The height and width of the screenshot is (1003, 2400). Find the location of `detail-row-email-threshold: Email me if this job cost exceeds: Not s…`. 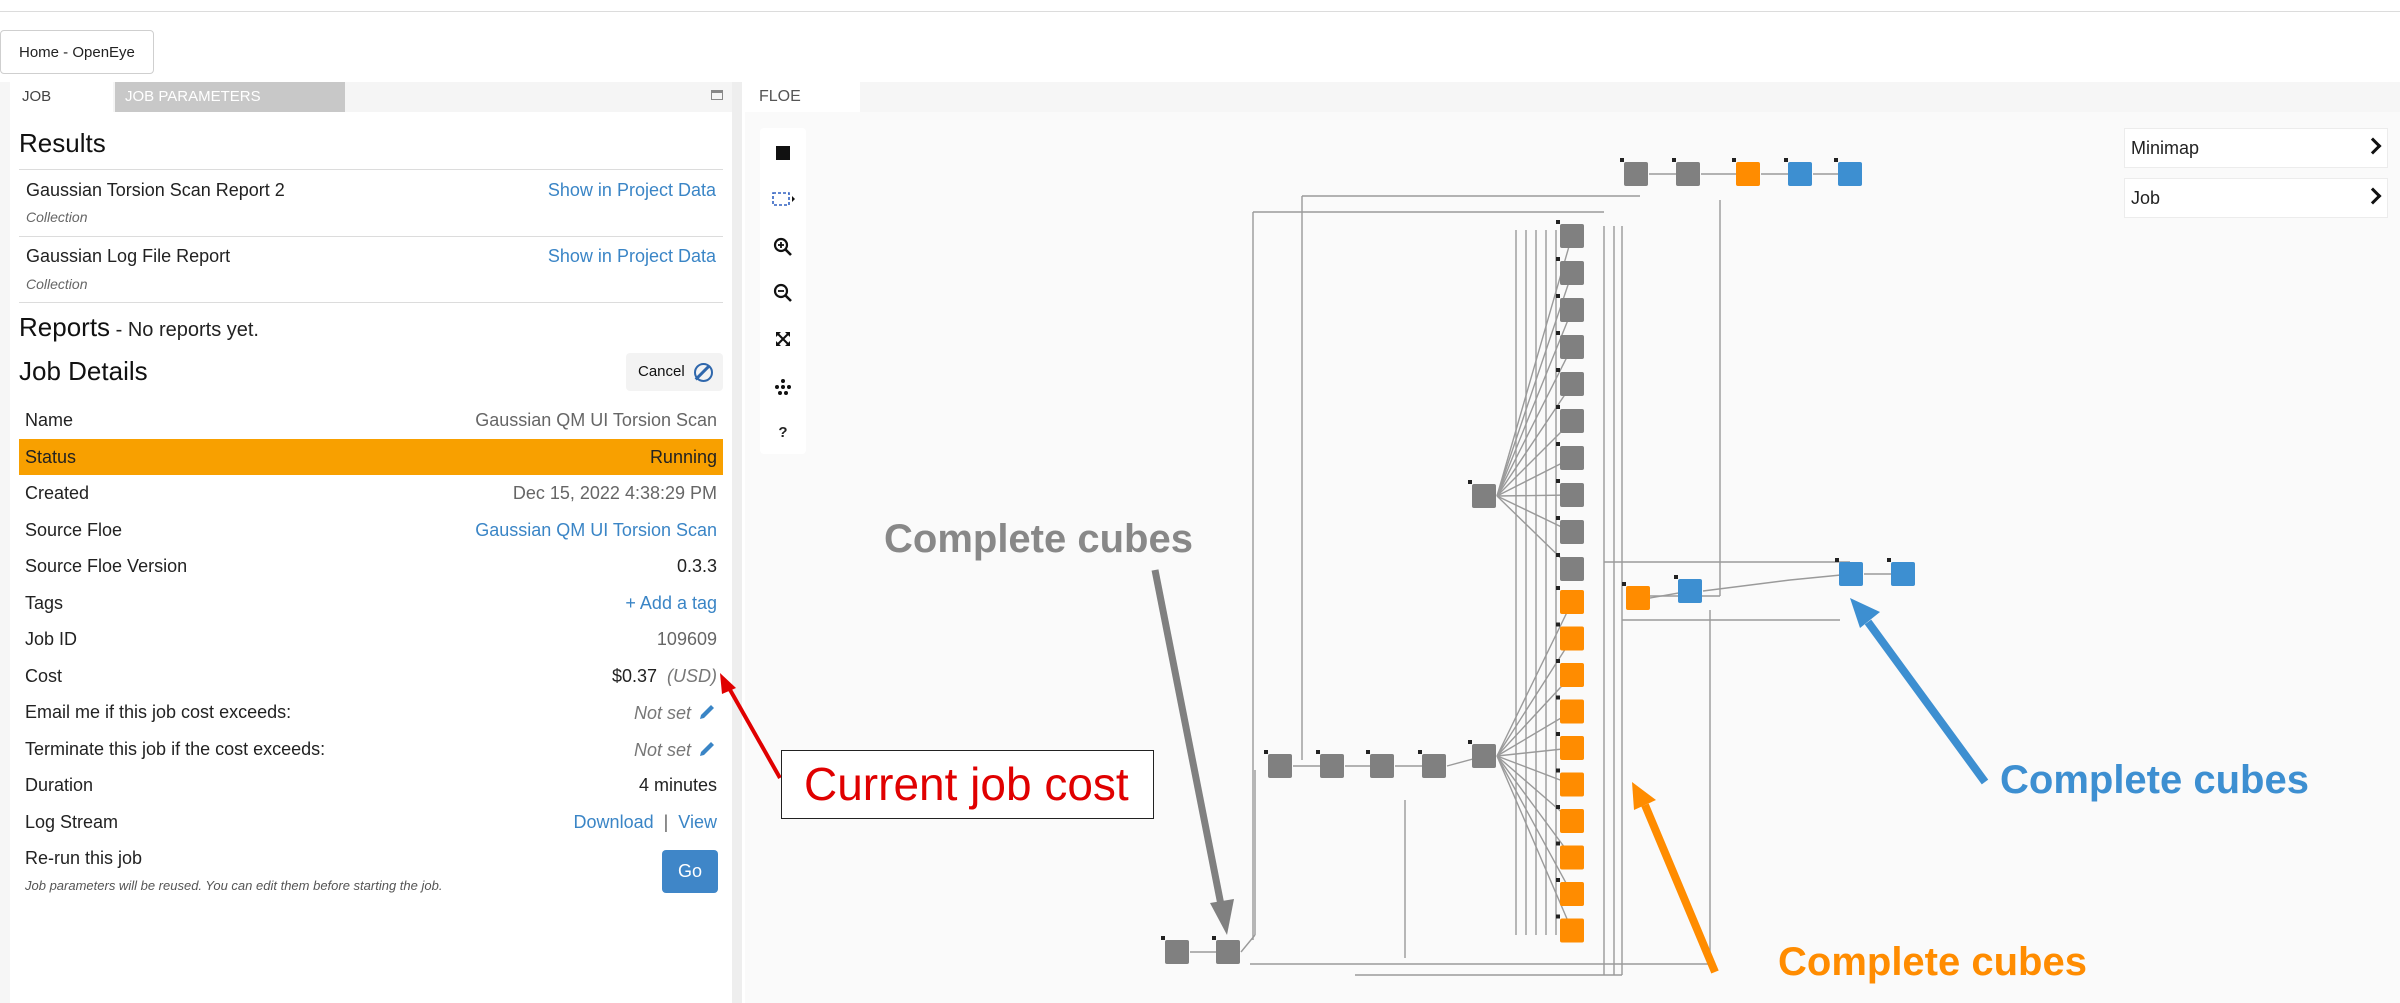

detail-row-email-threshold: Email me if this job cost exceeds: Not s… is located at coordinates (371, 712).